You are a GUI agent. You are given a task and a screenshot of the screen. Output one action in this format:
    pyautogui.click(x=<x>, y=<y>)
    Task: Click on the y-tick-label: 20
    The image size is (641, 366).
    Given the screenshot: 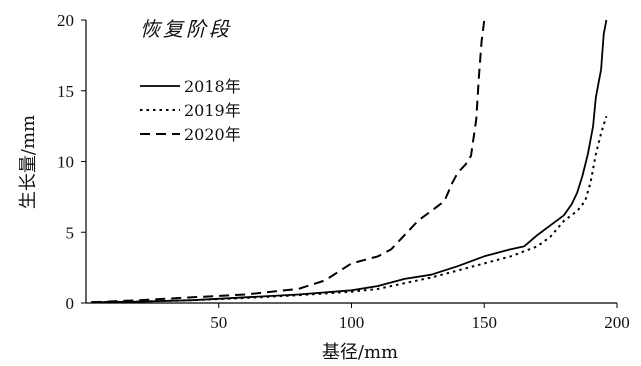 What is the action you would take?
    pyautogui.click(x=65, y=20)
    